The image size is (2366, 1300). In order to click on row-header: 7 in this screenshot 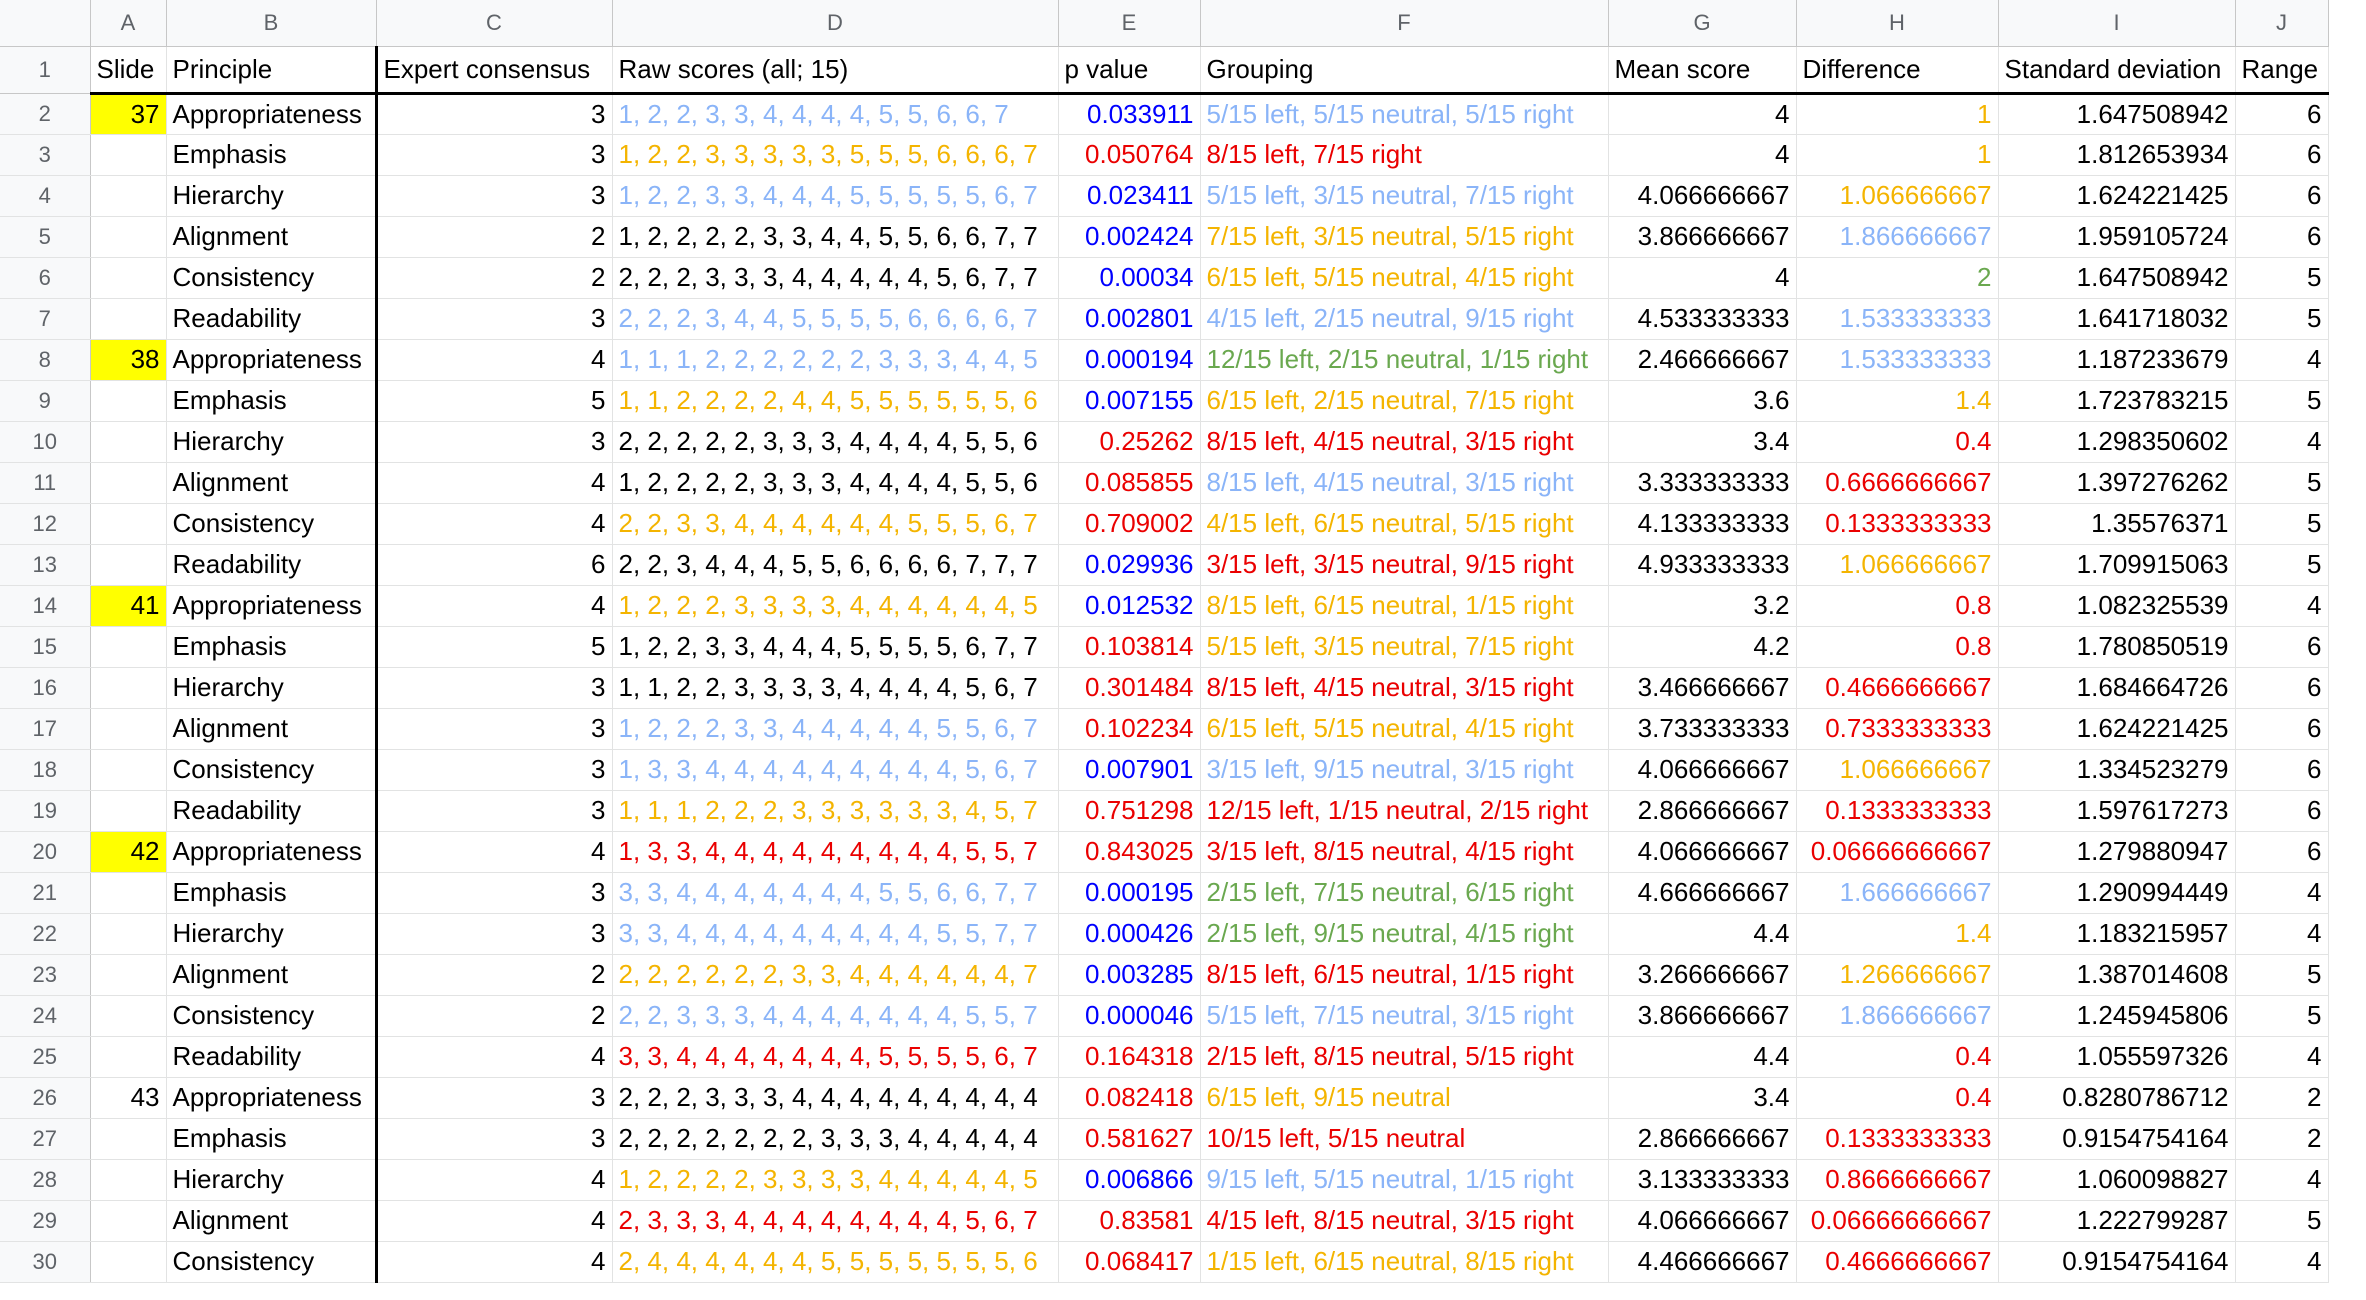, I will do `click(45, 319)`.